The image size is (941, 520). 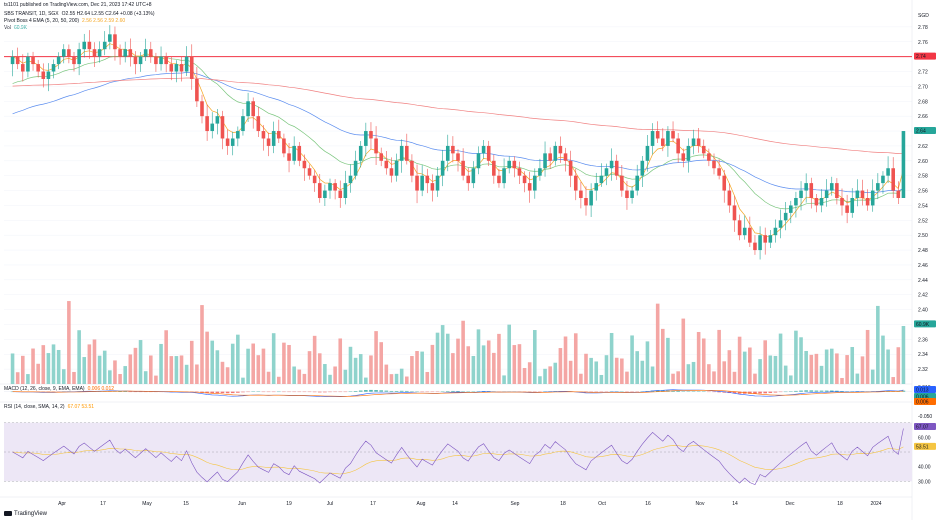 What do you see at coordinates (875, 504) in the screenshot?
I see `time-tick-label: 2024` at bounding box center [875, 504].